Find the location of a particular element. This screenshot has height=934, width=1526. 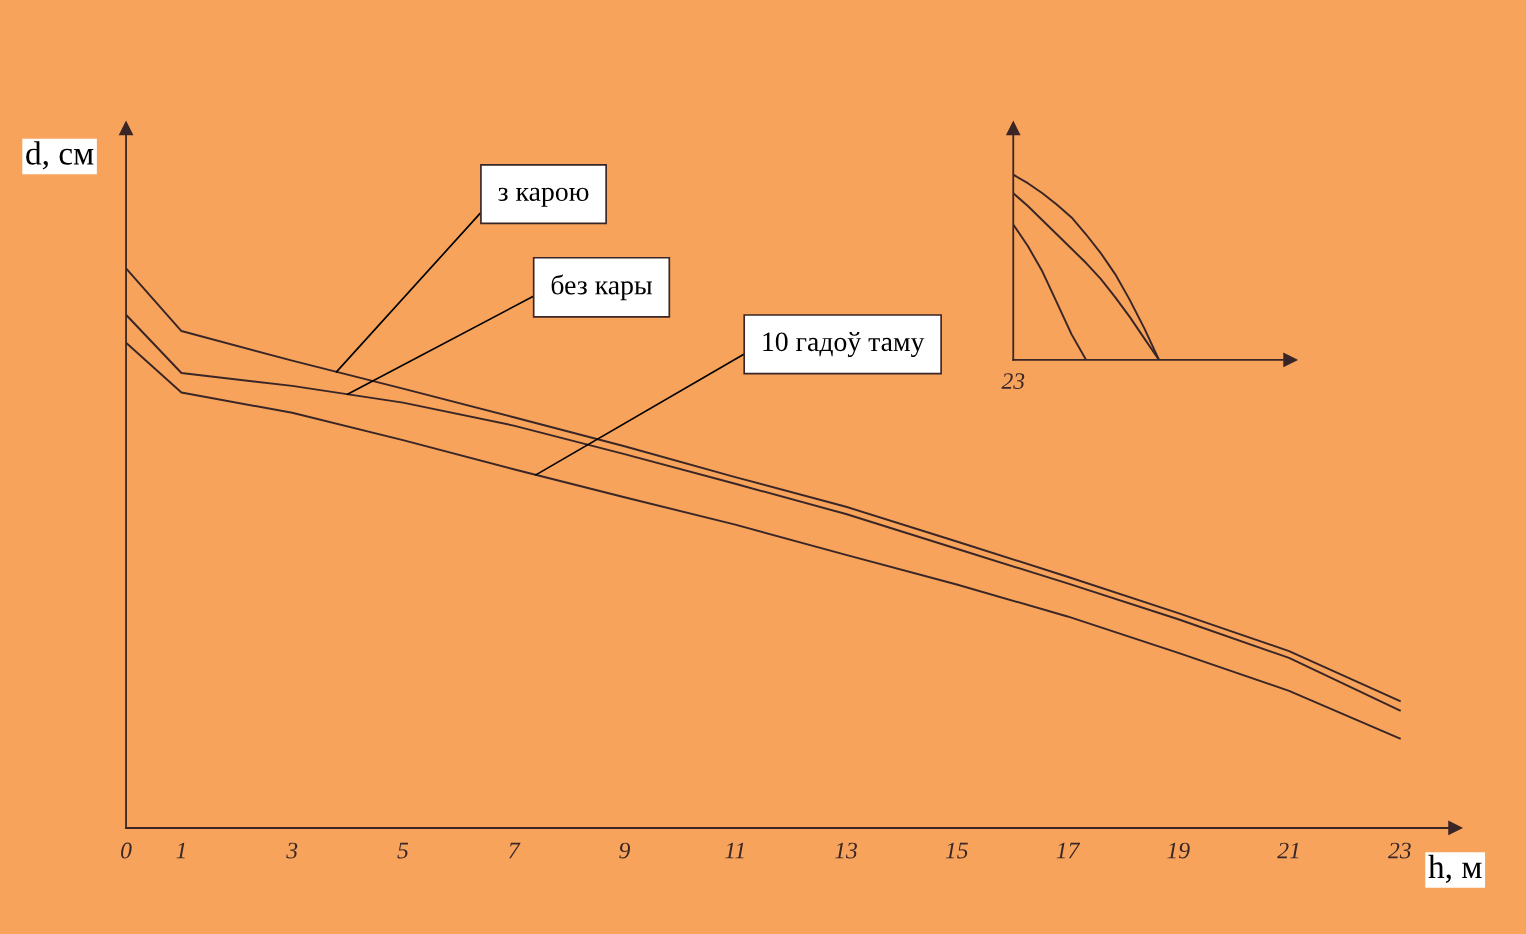

x-tick-label: 17 is located at coordinates (1068, 850).